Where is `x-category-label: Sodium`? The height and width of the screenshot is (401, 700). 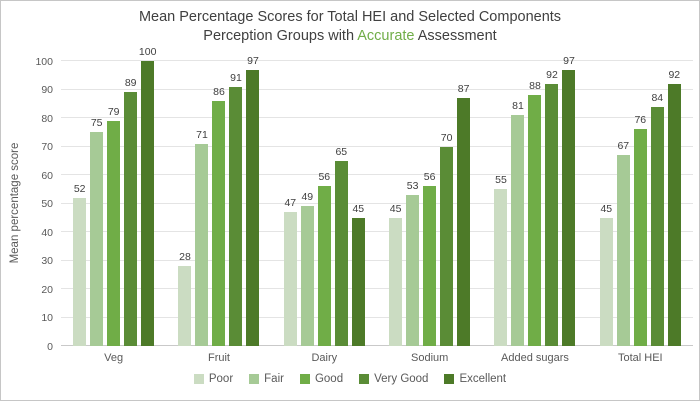 x-category-label: Sodium is located at coordinates (430, 358).